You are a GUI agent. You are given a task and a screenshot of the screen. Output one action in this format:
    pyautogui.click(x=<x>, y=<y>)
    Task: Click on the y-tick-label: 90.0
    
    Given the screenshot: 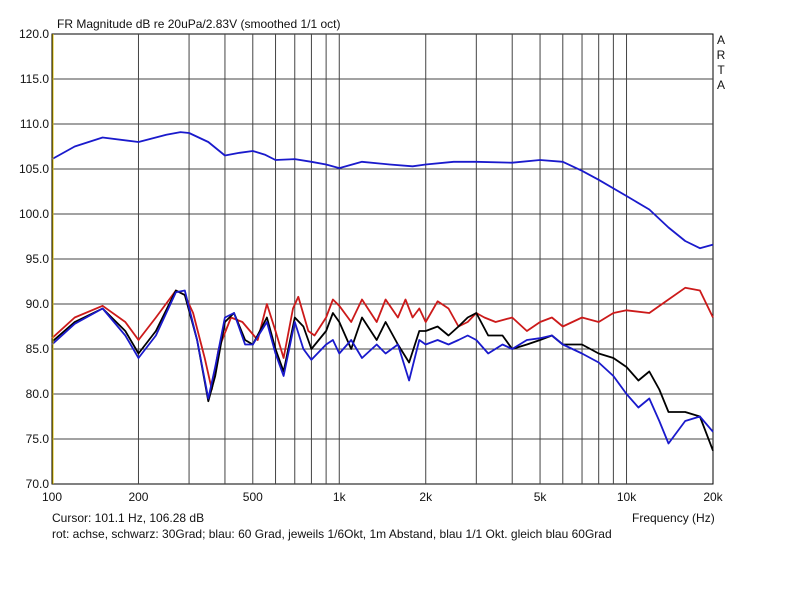 What is the action you would take?
    pyautogui.click(x=38, y=304)
    